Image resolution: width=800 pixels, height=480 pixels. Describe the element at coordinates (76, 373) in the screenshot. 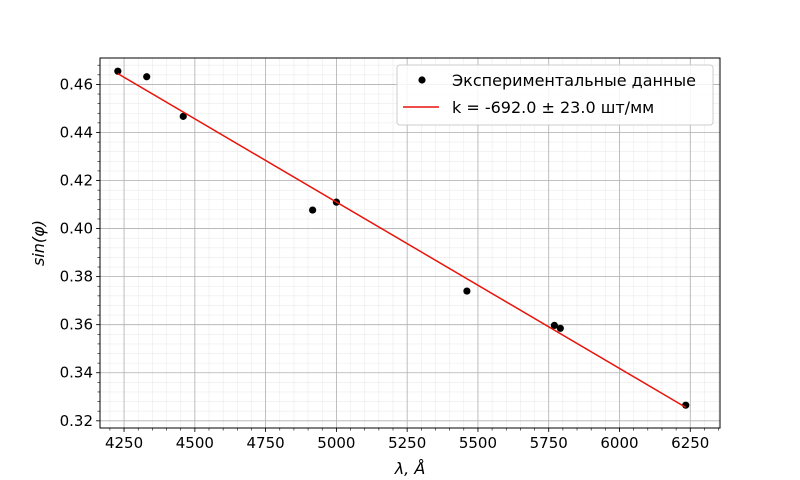

I see `y-tick-label: 0.34` at that location.